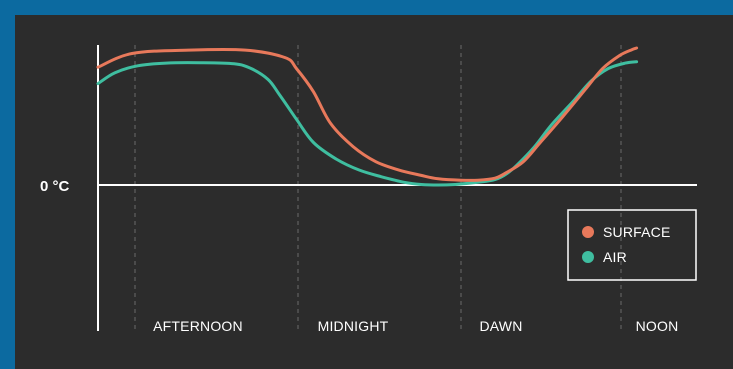  Describe the element at coordinates (55, 186) in the screenshot. I see `zero-baseline-label: 0 °C` at that location.